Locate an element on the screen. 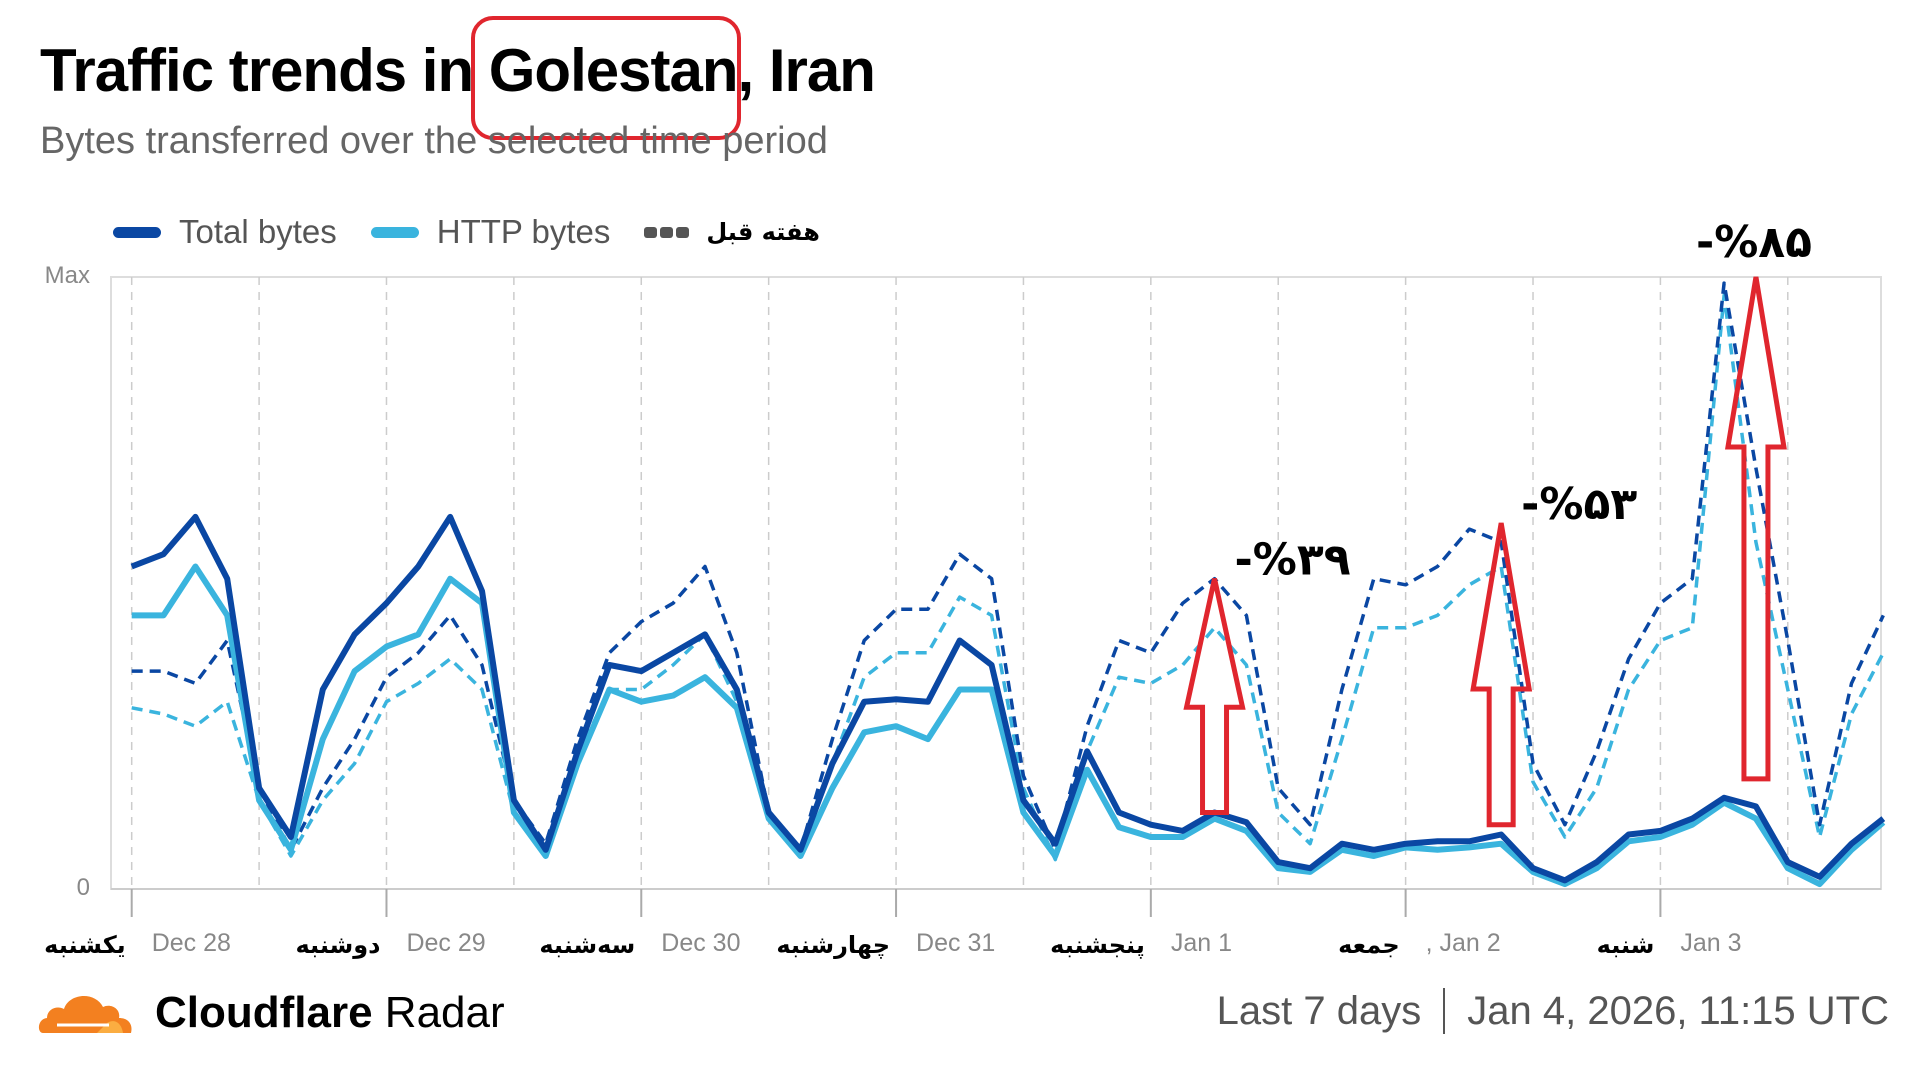 This screenshot has width=1920, height=1070. legend-item-previous-week: هفته قبل is located at coordinates (732, 232).